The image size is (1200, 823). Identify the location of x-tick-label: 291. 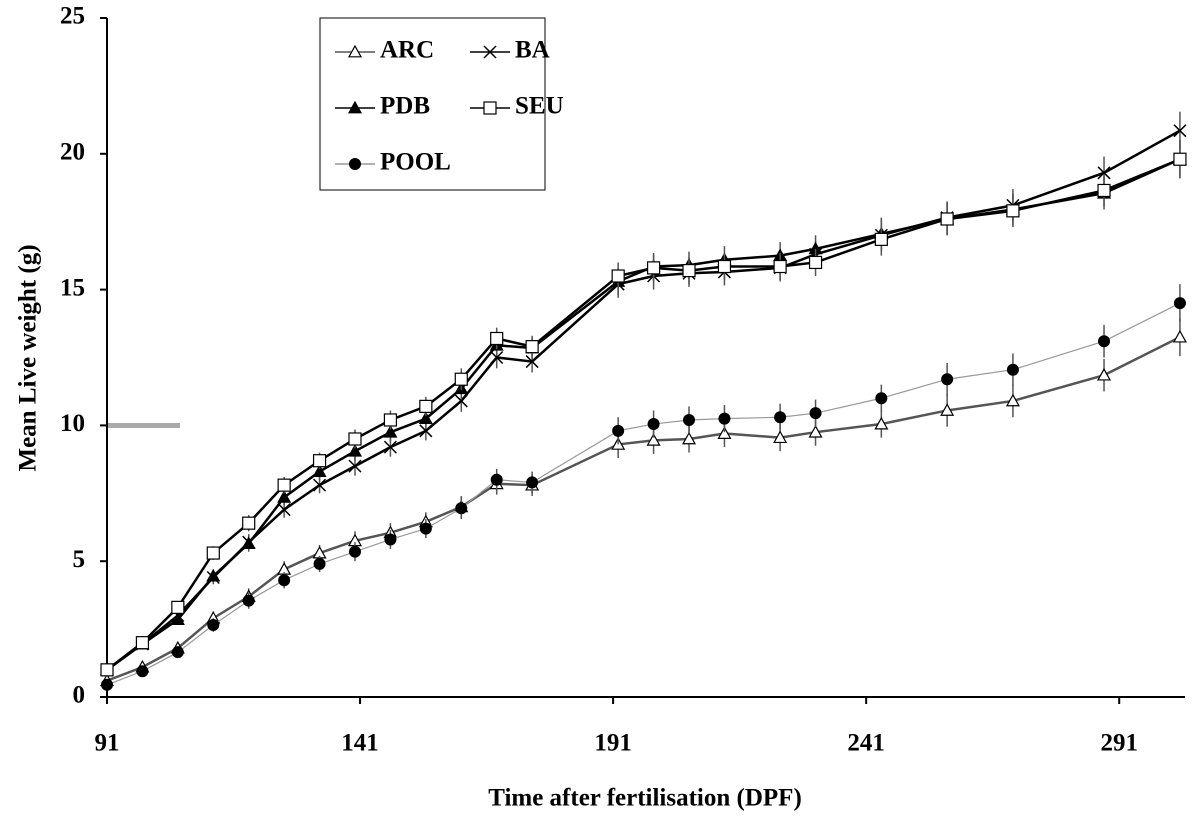
(1119, 743).